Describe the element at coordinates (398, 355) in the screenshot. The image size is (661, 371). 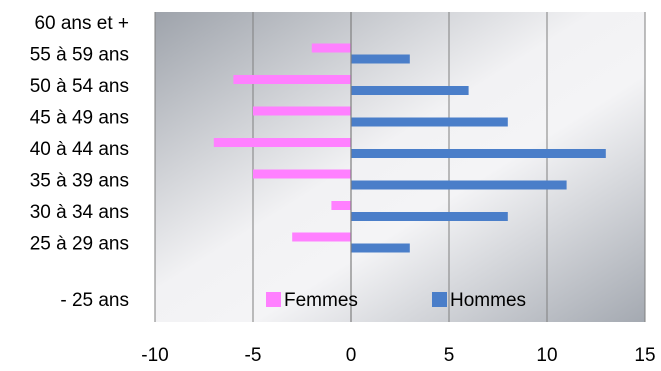
I see `x-axis-tick-labels: -10 -5 0 5 10 15` at that location.